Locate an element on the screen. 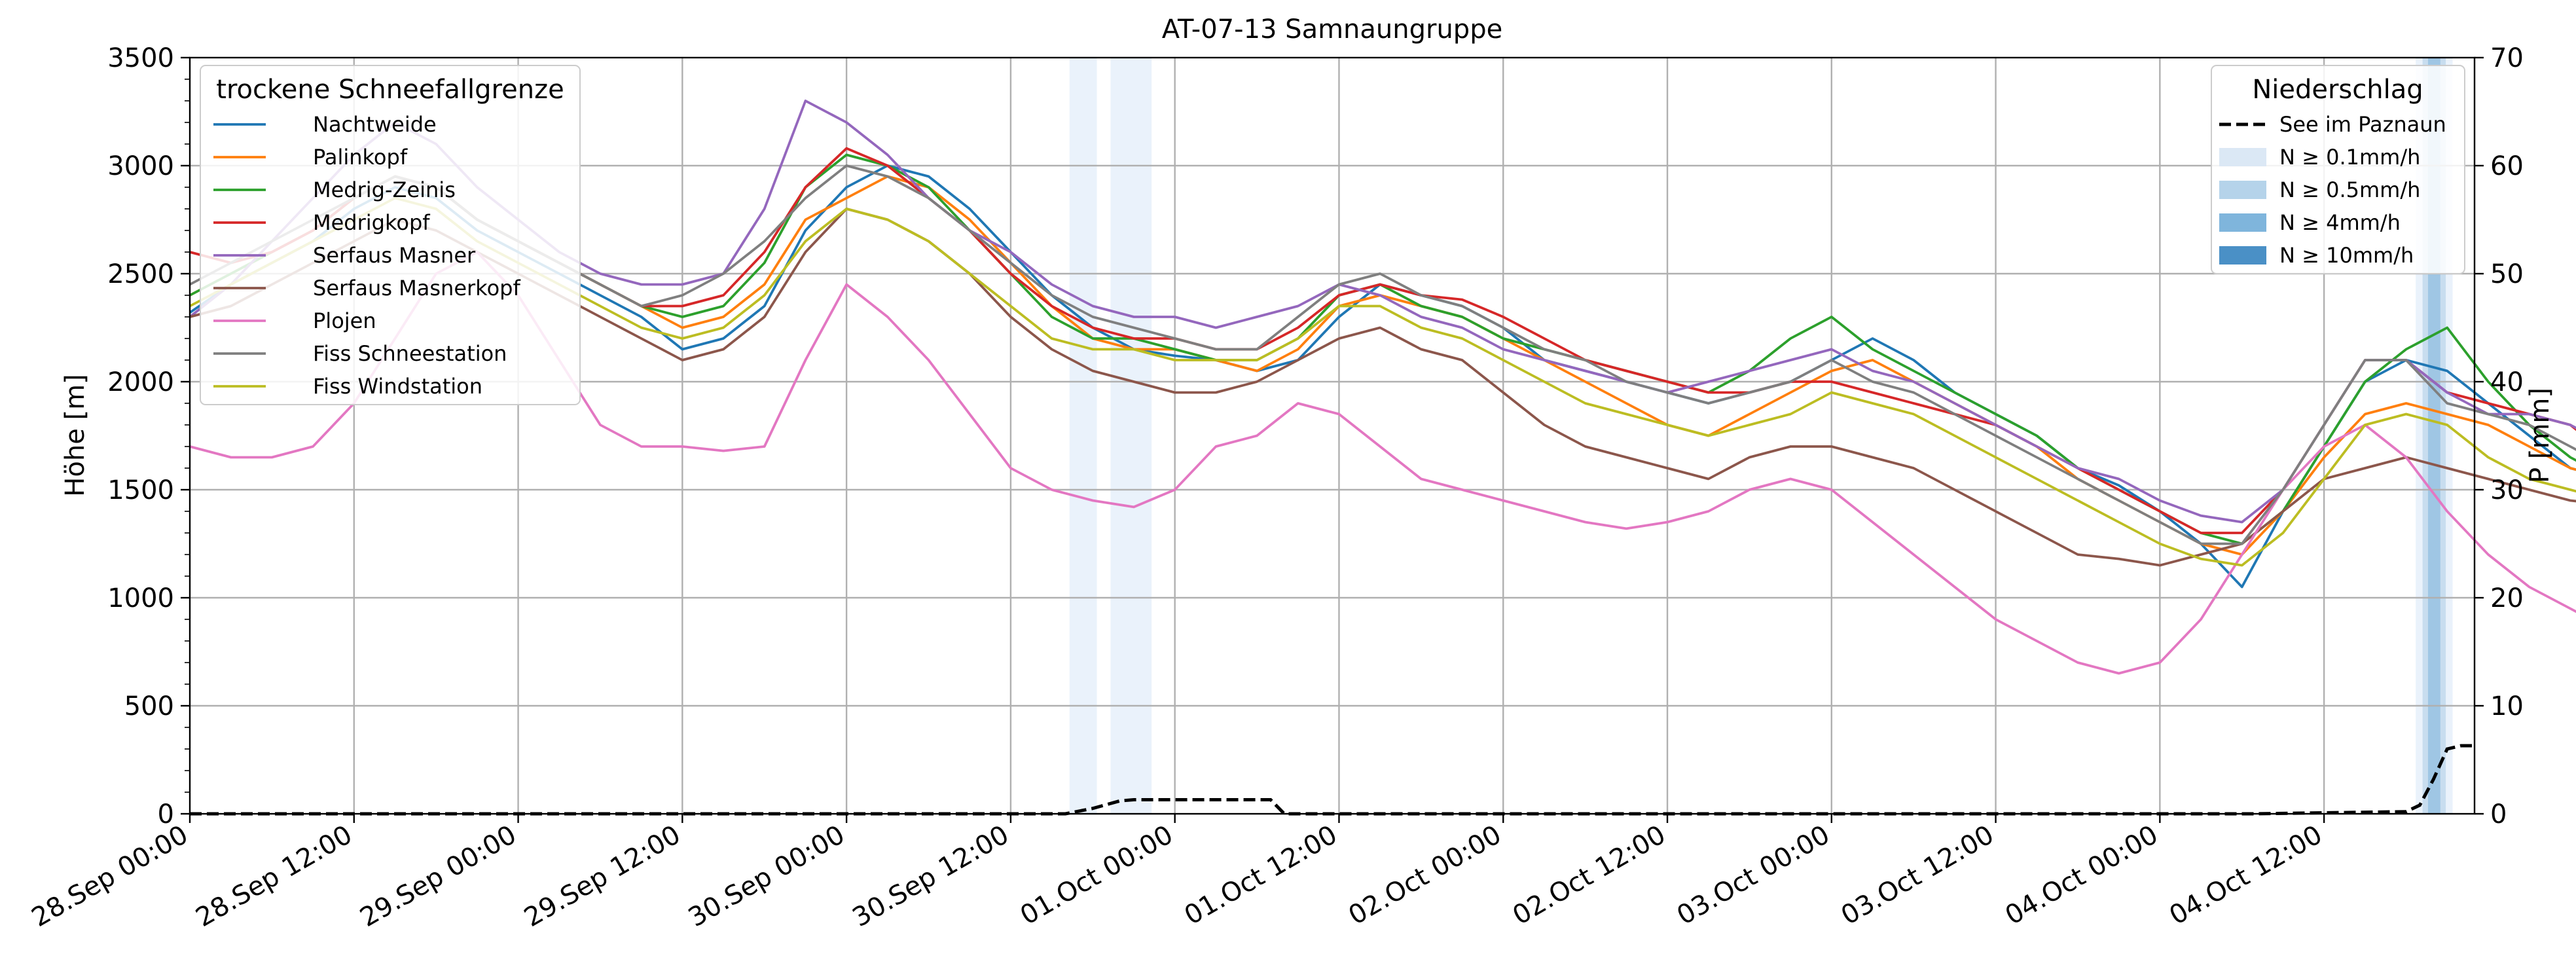 This screenshot has height=967, width=2576. legend-precip-label-4: N ≥ 10mm/h is located at coordinates (2346, 256).